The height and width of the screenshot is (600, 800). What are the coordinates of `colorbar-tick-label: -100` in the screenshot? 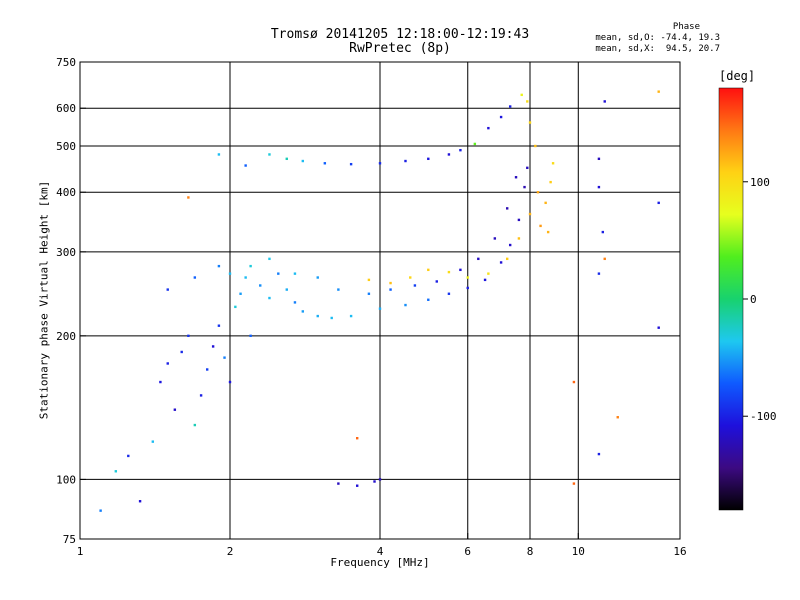 It's located at (763, 416).